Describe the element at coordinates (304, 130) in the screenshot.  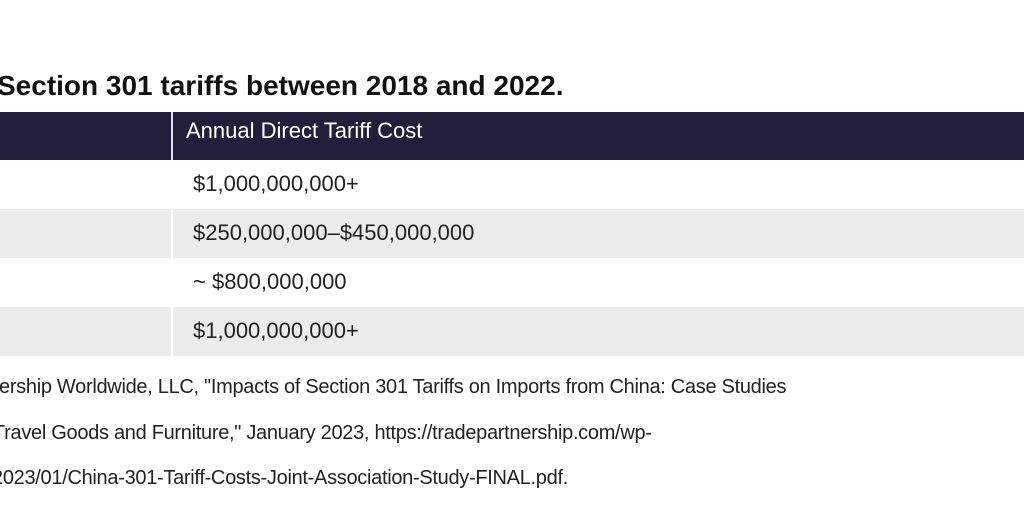
I see `header-cell: Annual Direct Tariff Cost` at that location.